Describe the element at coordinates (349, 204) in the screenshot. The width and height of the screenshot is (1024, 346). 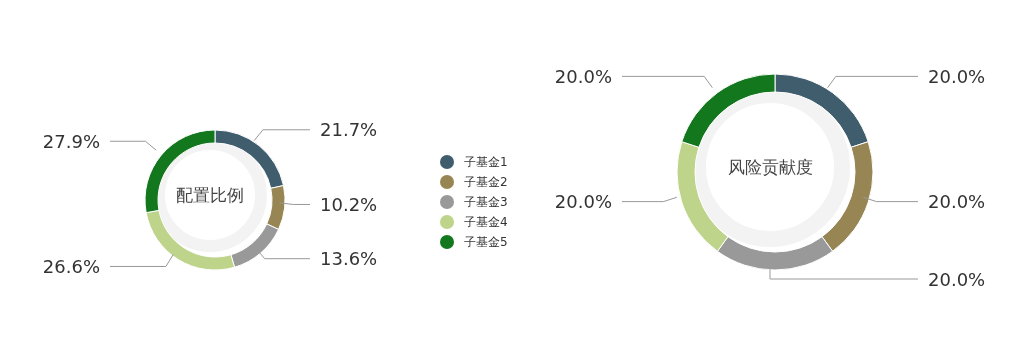
I see `data-label: 10.2%` at that location.